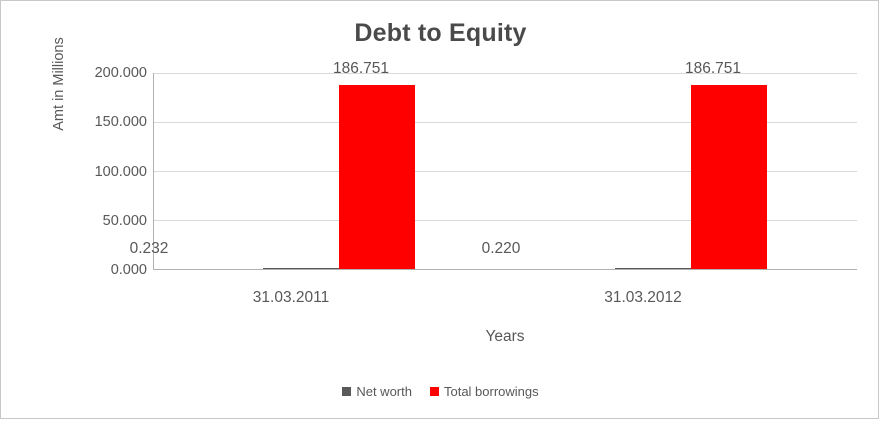 The image size is (881, 421). I want to click on data-label-net-worth-2011: 0.232, so click(149, 248).